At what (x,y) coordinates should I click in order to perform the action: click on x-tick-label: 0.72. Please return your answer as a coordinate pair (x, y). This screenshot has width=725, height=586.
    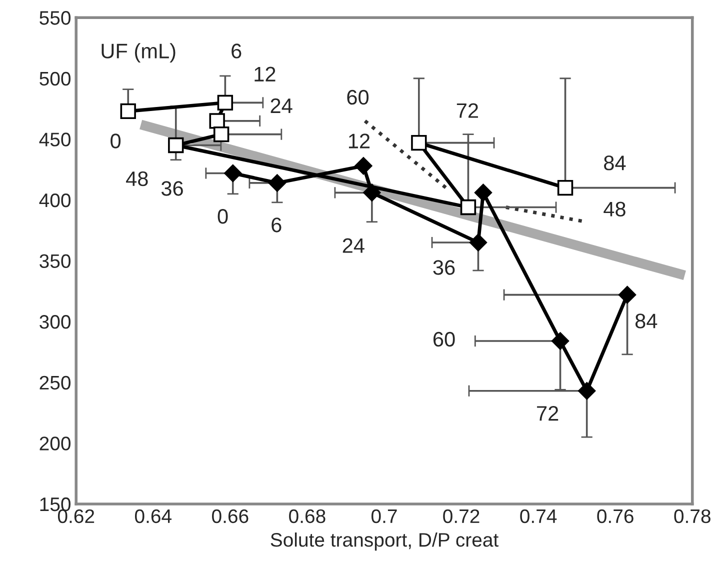
    Looking at the image, I should click on (461, 516).